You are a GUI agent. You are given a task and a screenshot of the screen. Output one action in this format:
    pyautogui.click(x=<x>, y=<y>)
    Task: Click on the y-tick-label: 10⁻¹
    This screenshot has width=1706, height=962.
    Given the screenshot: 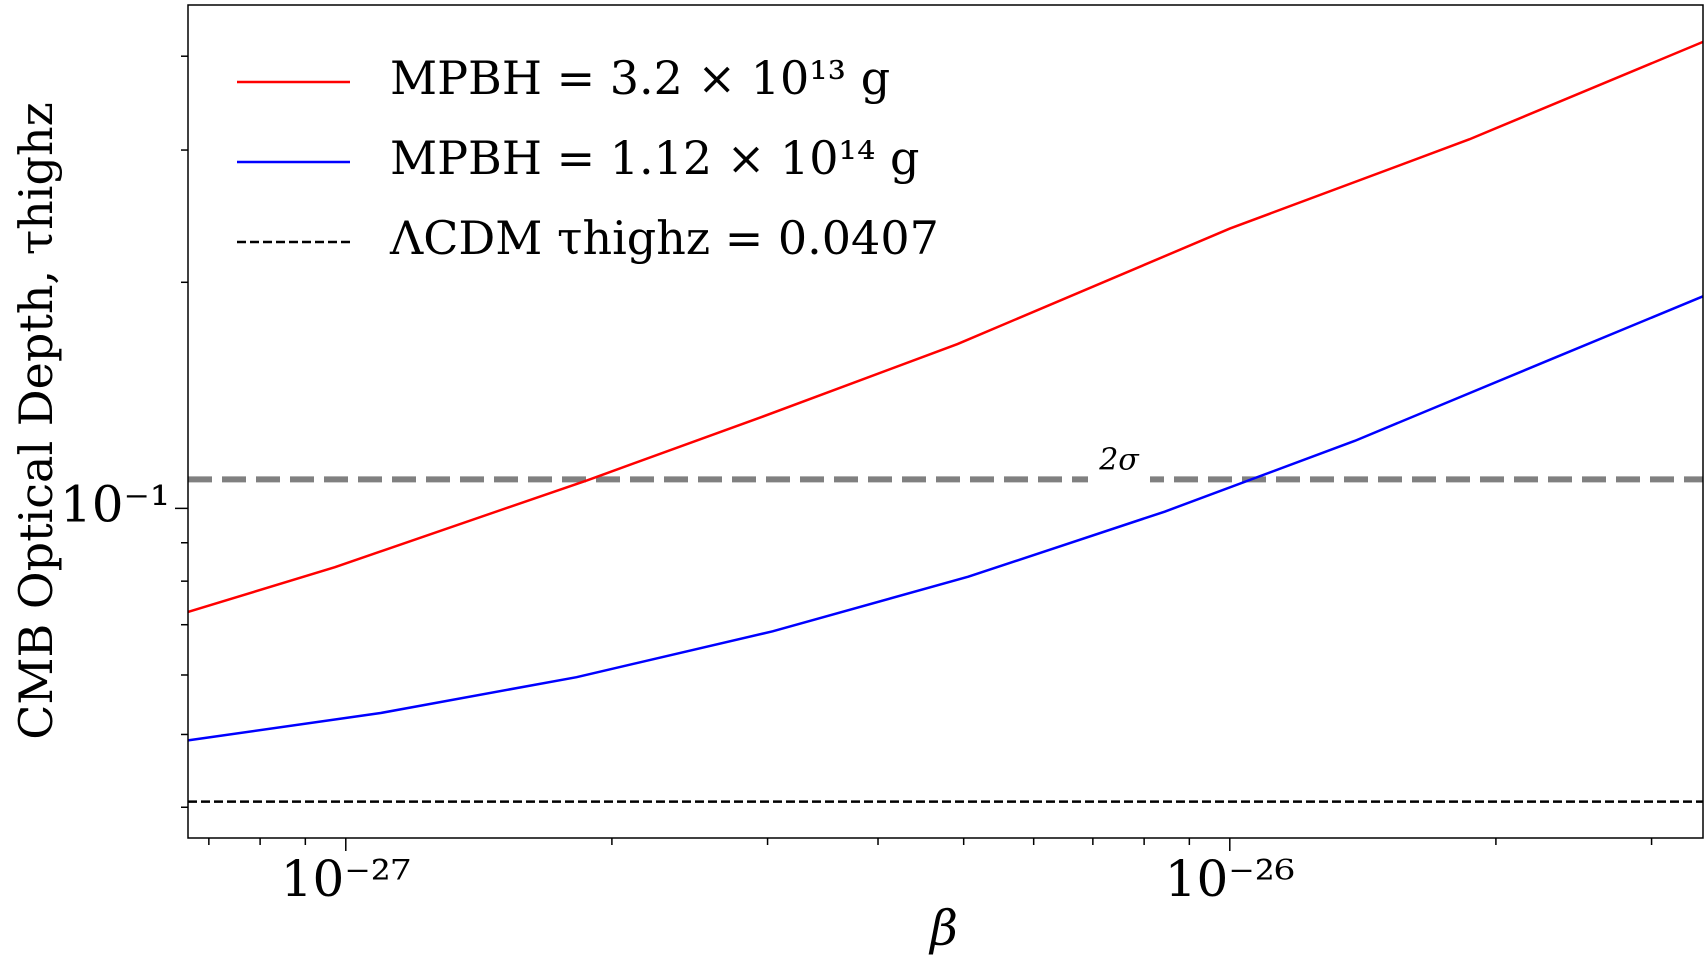 What is the action you would take?
    pyautogui.click(x=115, y=504)
    